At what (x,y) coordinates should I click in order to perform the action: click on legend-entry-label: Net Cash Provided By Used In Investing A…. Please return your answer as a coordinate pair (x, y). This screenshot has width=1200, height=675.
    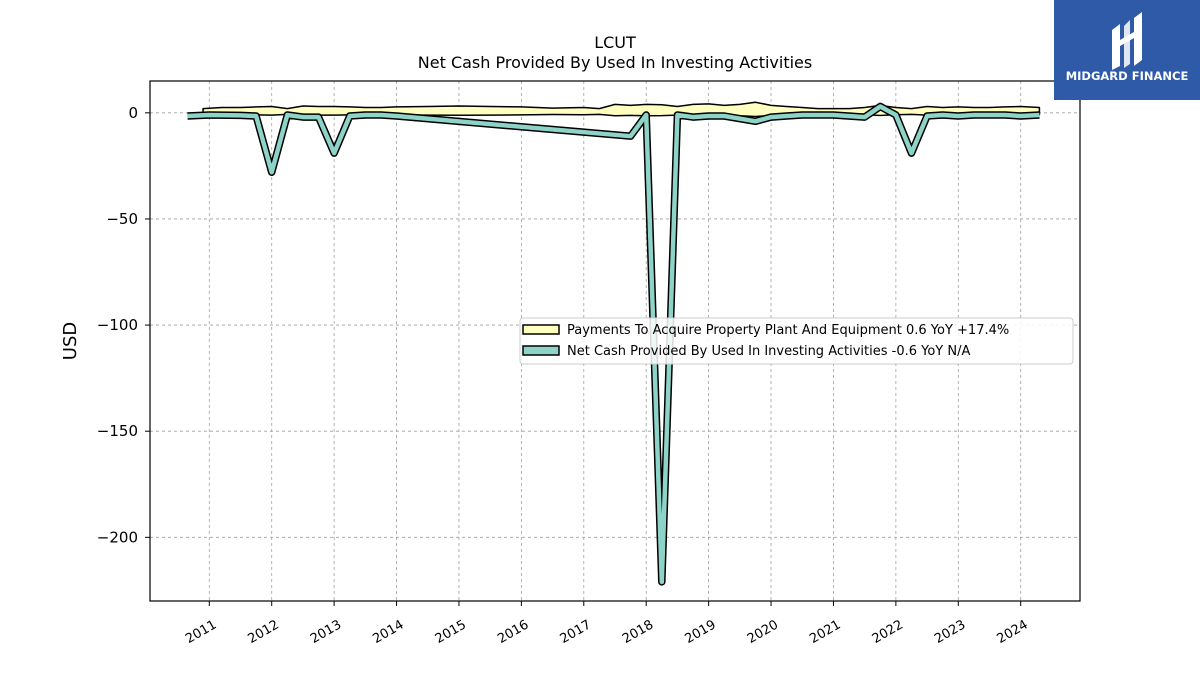
    Looking at the image, I should click on (768, 351).